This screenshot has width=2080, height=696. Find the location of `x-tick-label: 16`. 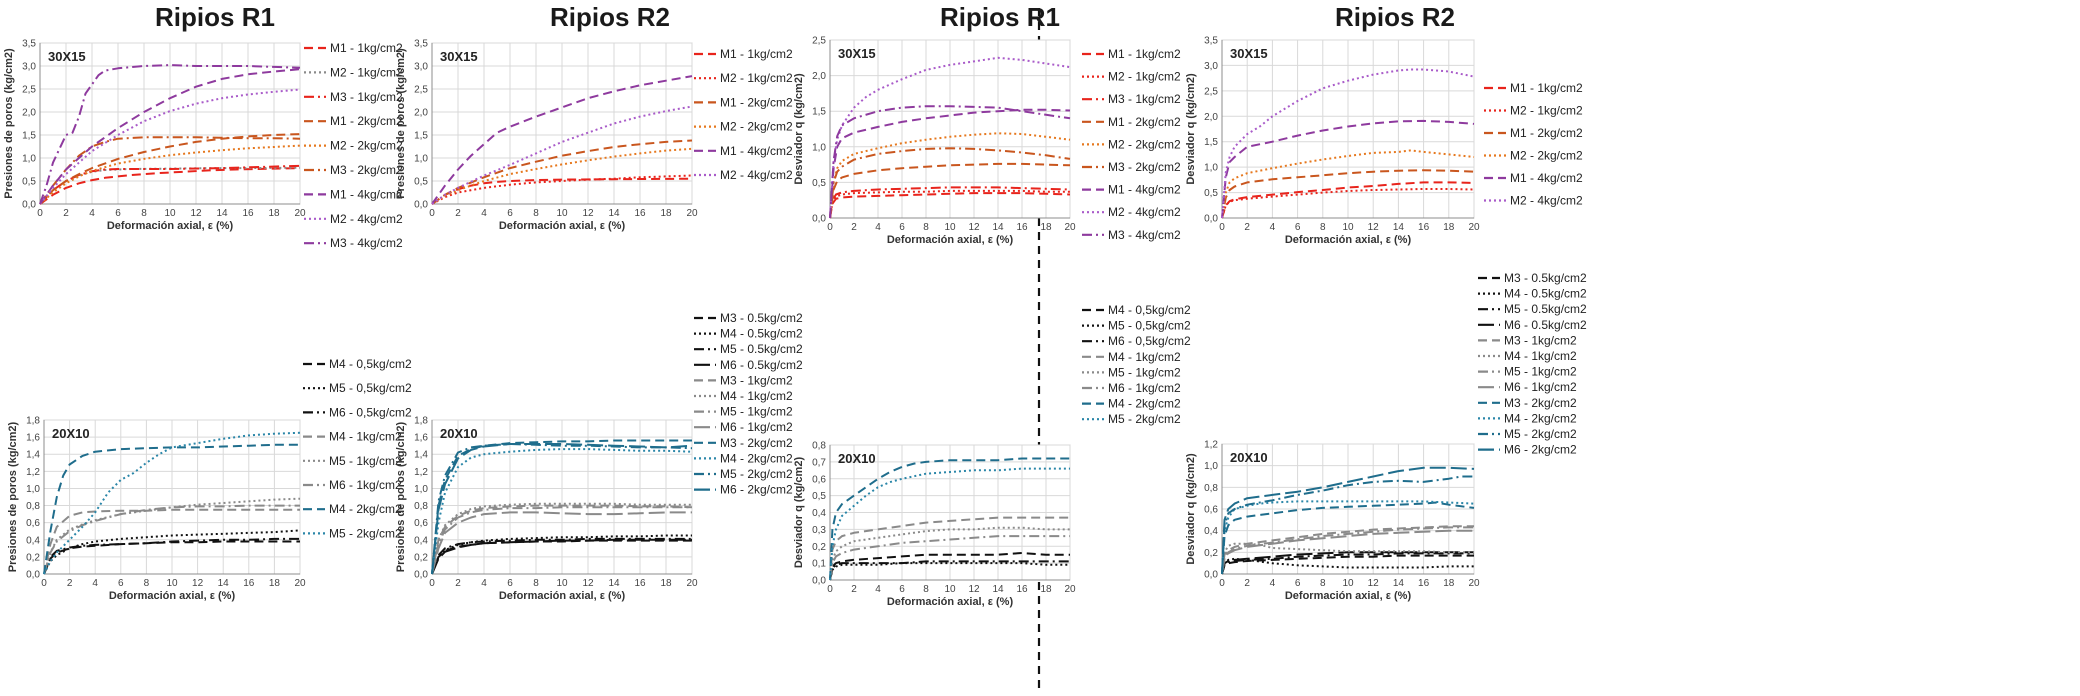

x-tick-label: 16 is located at coordinates (1424, 583).